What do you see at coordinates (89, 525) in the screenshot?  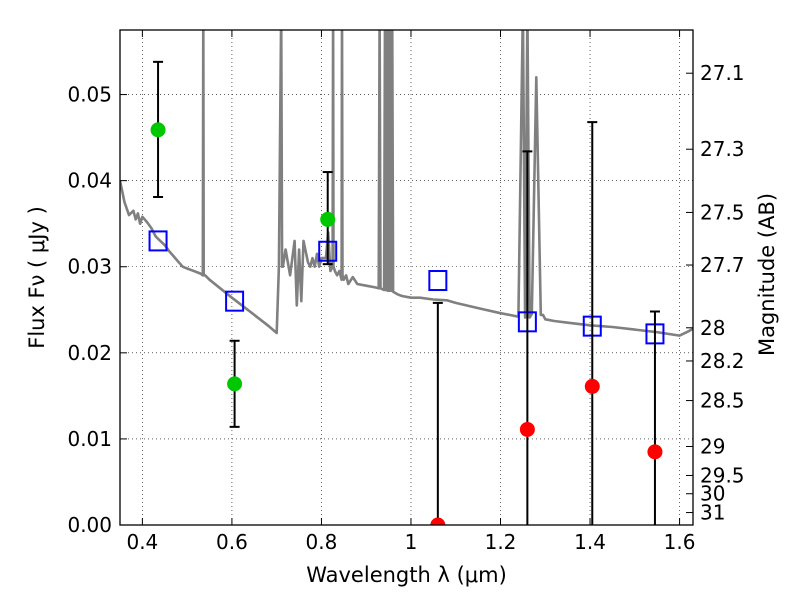 I see `y-tick-label: 0.00` at bounding box center [89, 525].